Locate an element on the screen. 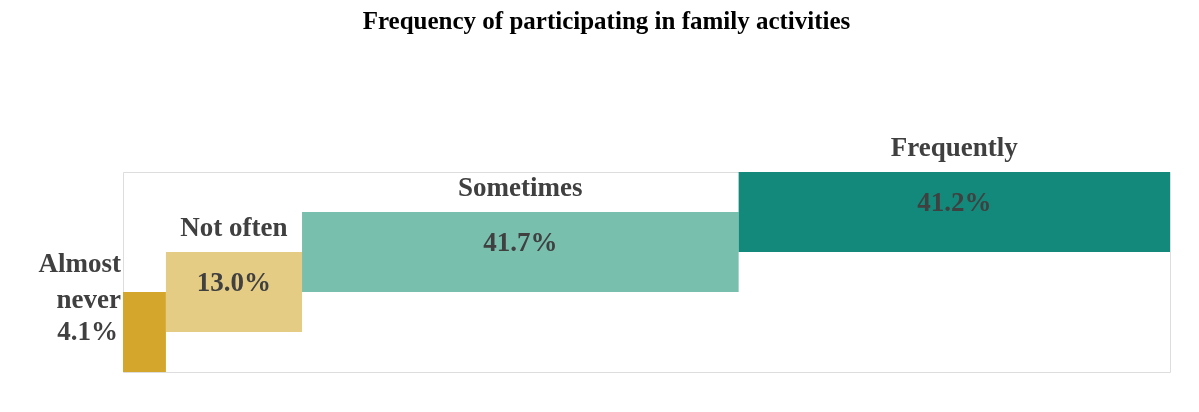  category-label: Almost never is located at coordinates (80, 281).